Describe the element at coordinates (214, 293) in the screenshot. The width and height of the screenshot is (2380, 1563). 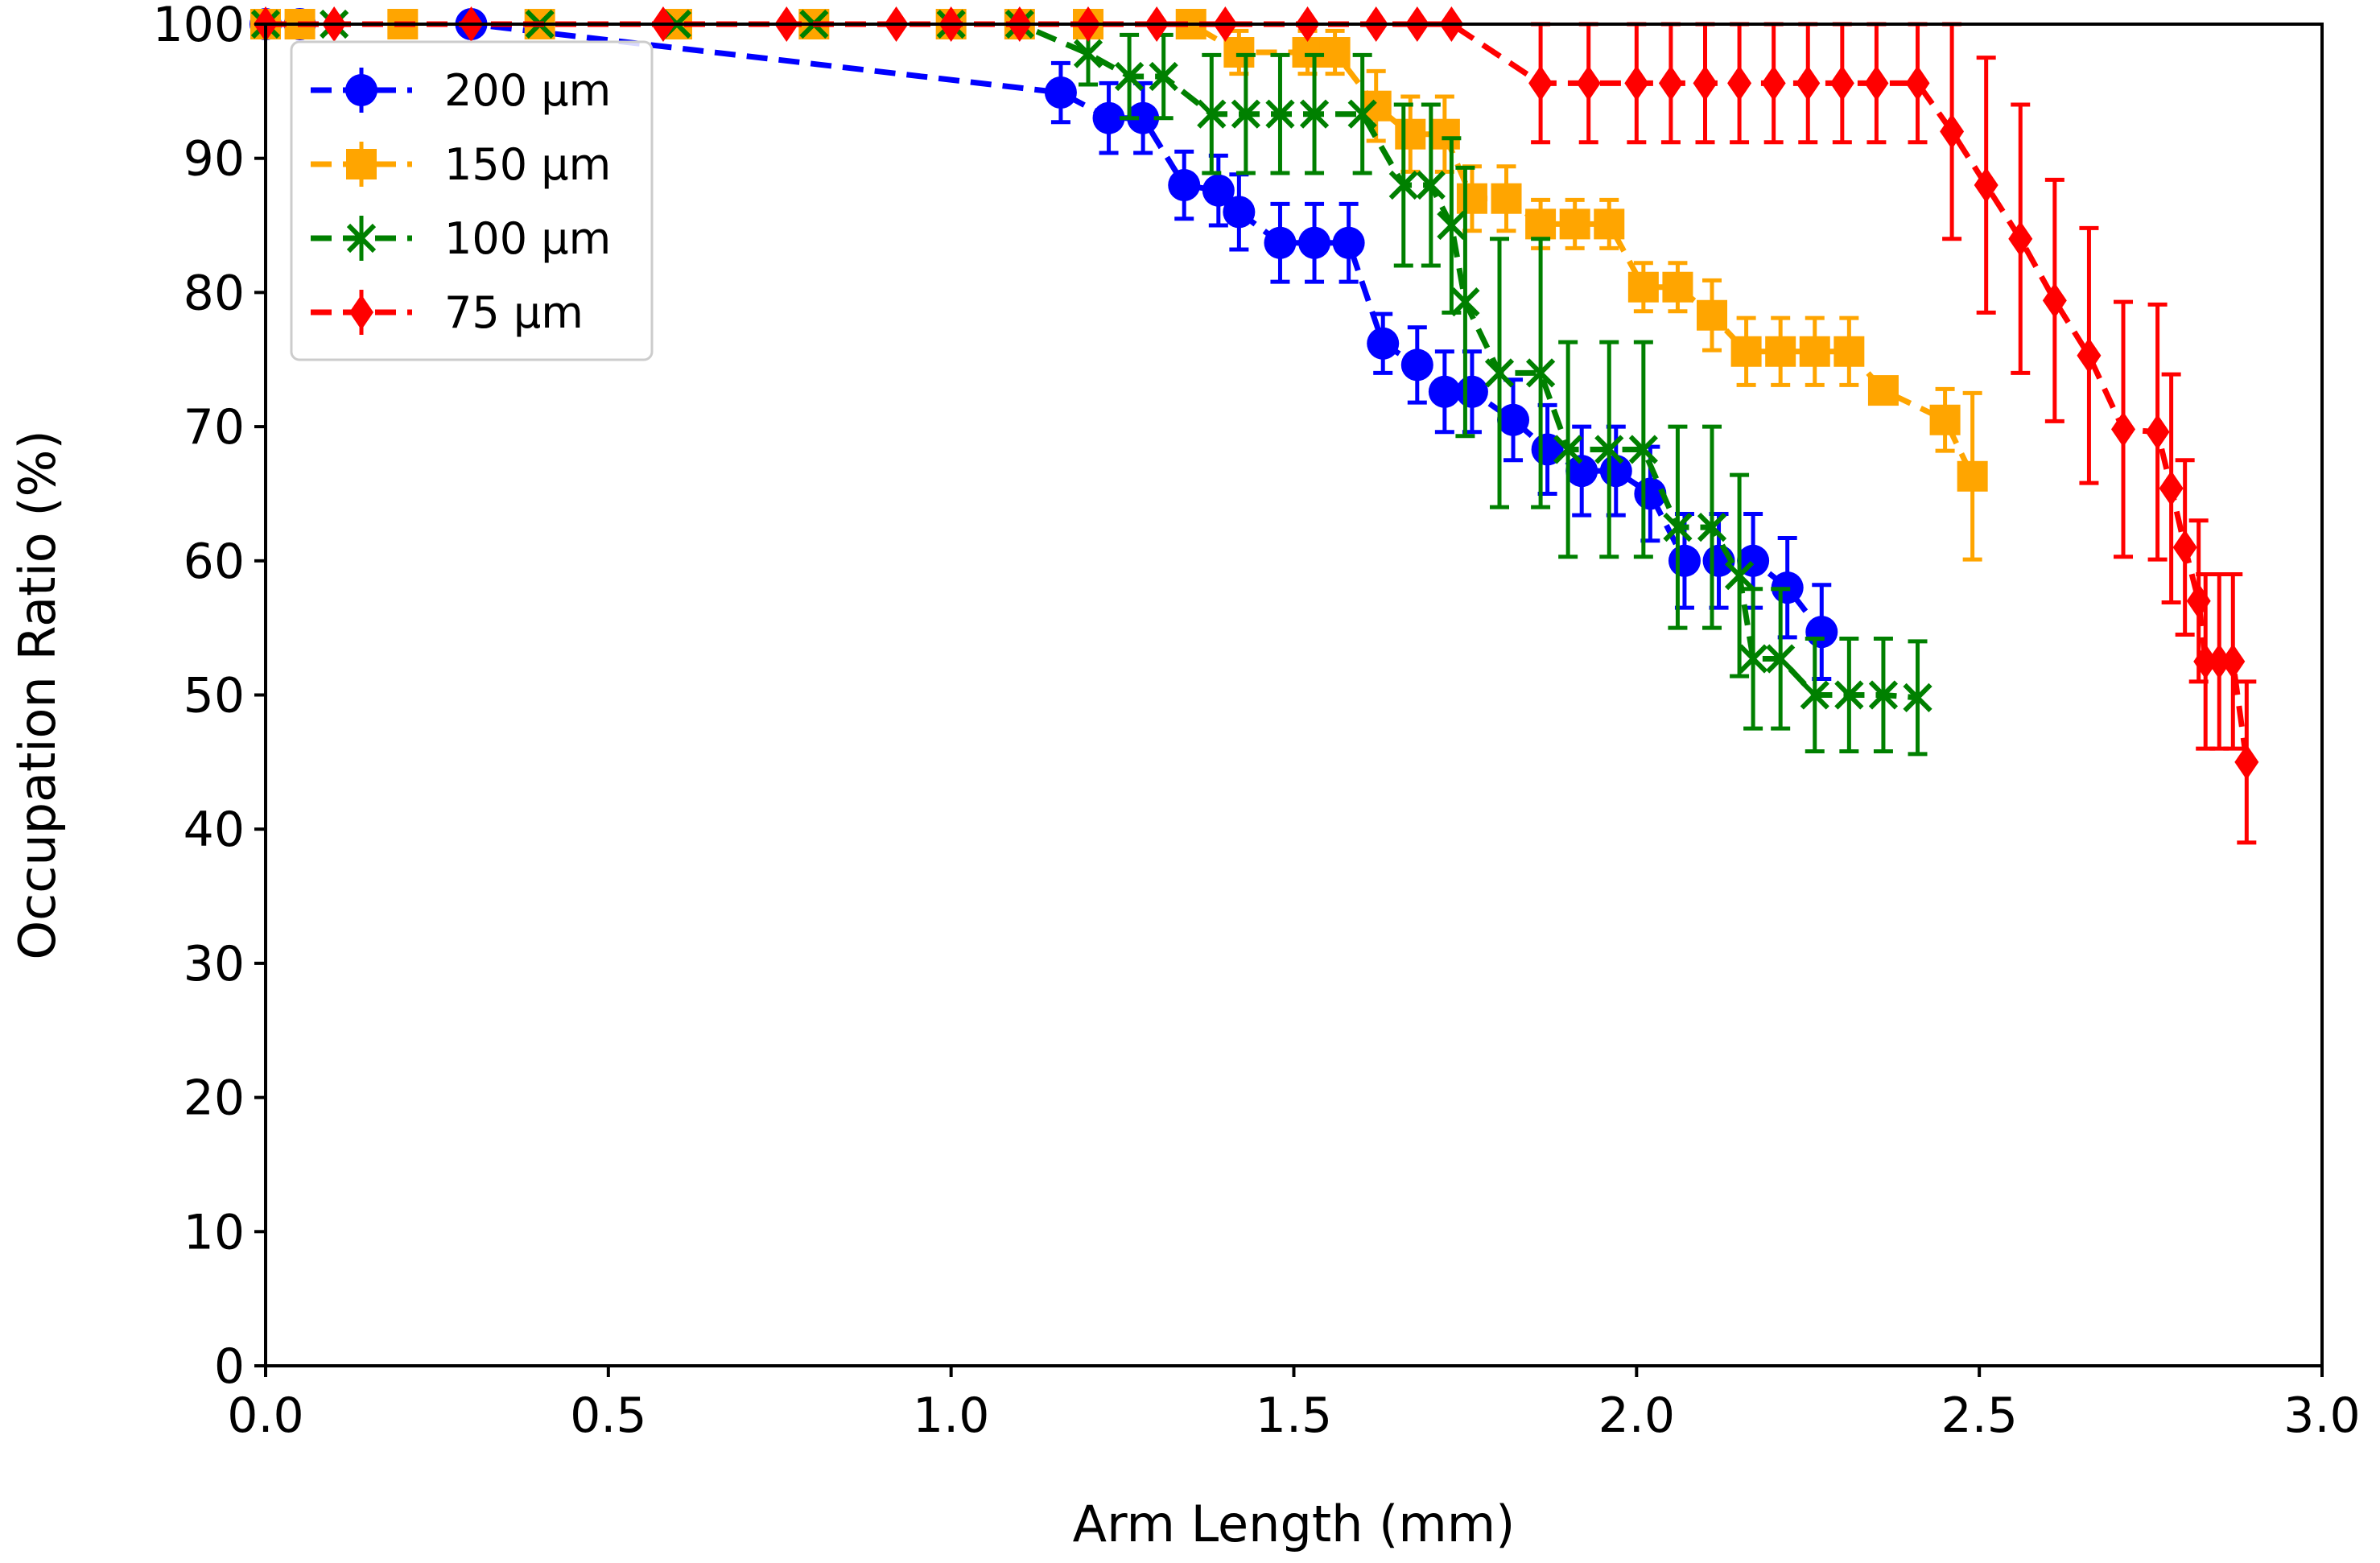
I see `y-tick-label: 80` at that location.